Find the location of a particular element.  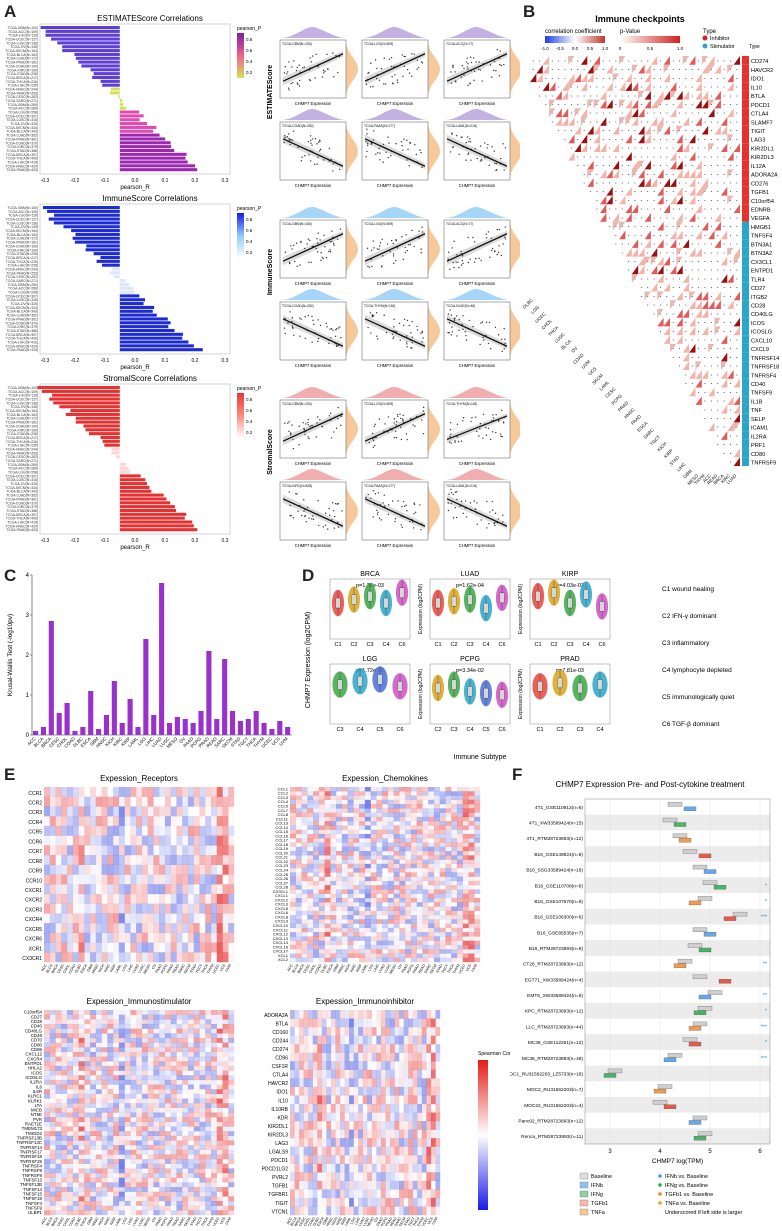

scatter-tag: TCGA-THYM(N=118) is located at coordinates (461, 404).